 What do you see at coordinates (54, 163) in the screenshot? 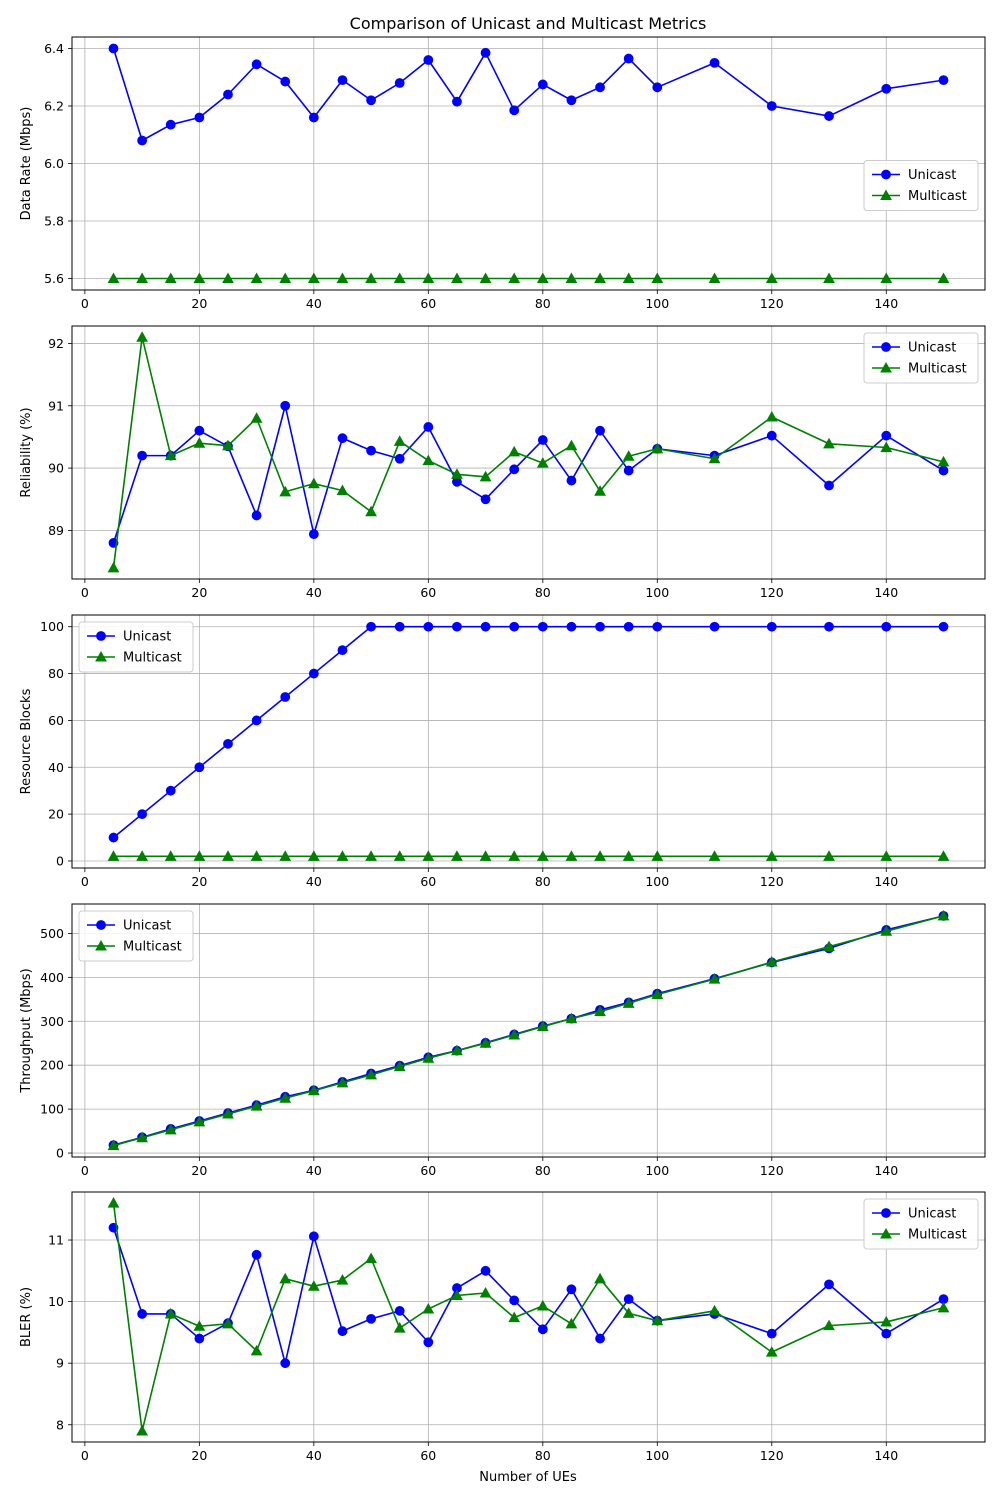
I see `y-tick-label: 6.0` at bounding box center [54, 163].